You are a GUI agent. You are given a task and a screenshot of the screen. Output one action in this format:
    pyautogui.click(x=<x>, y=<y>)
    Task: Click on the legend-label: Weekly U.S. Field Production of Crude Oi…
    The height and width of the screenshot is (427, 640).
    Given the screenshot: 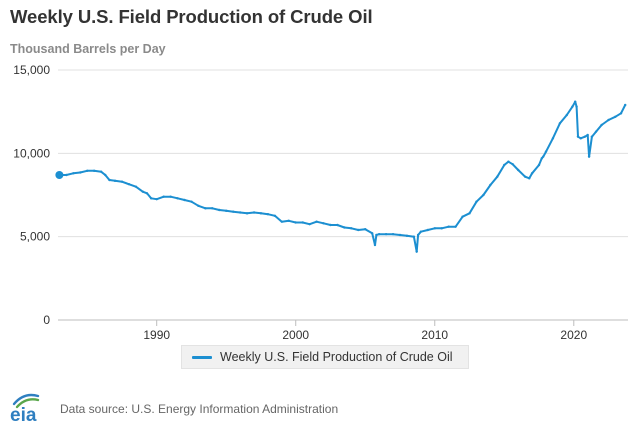 What is the action you would take?
    pyautogui.click(x=336, y=357)
    